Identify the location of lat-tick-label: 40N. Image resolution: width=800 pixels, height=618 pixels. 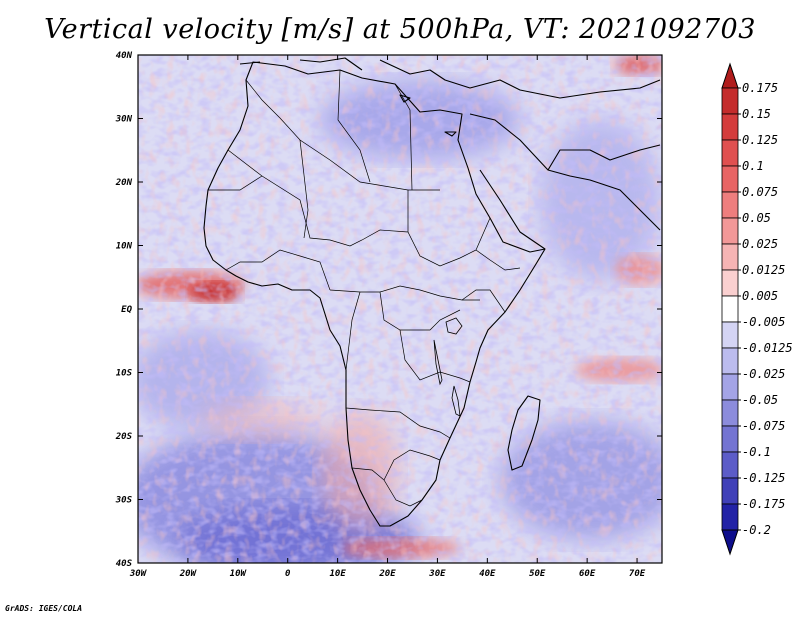
(124, 56).